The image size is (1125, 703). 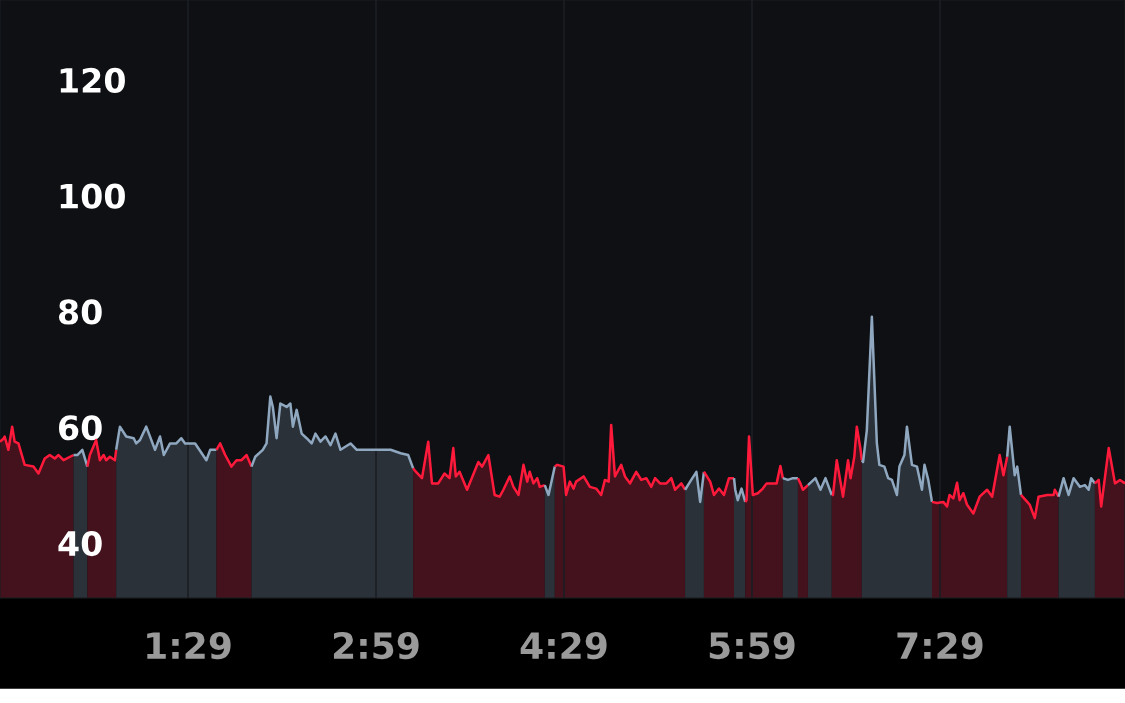 I want to click on x-tick-label: 1:29, so click(x=189, y=645).